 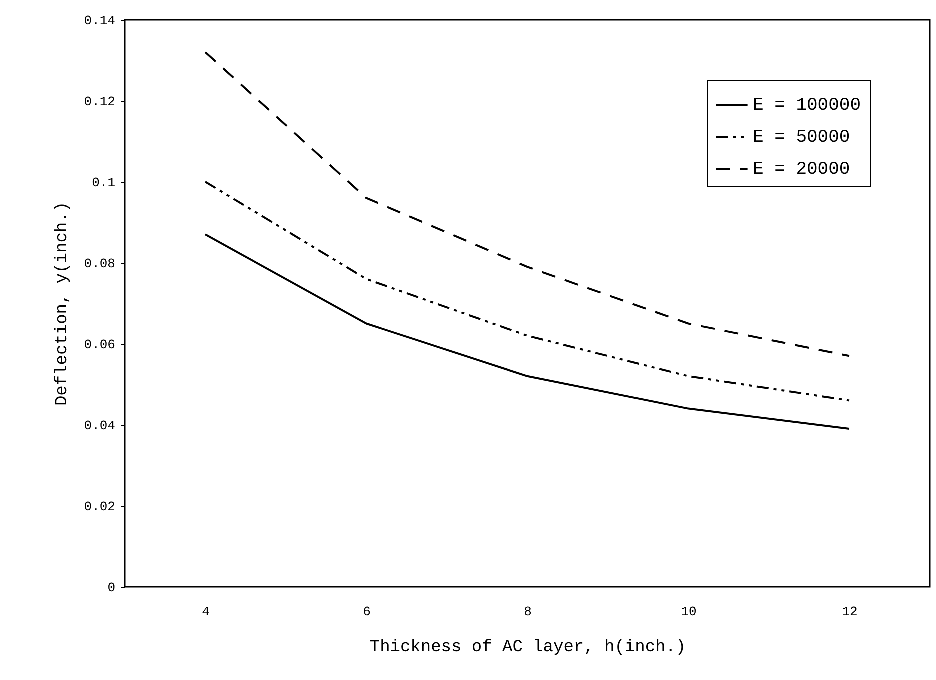 I want to click on x-tick-label: 6, so click(x=367, y=612).